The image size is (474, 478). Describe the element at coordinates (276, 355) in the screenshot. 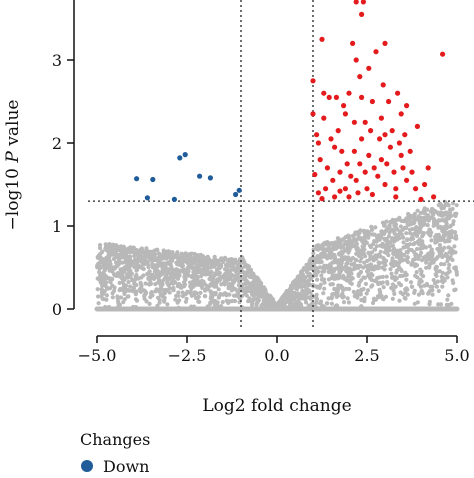

I see `x-tick-label: 0.0` at that location.